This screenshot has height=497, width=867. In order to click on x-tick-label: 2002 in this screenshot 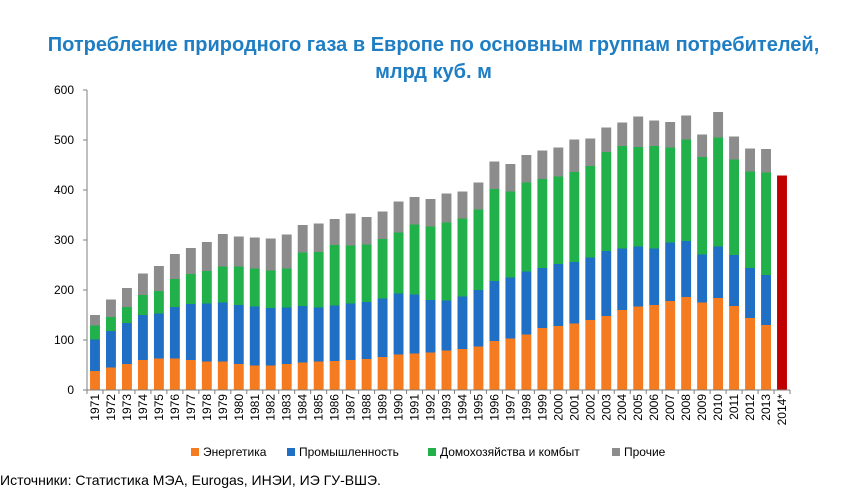, I will do `click(590, 407)`.